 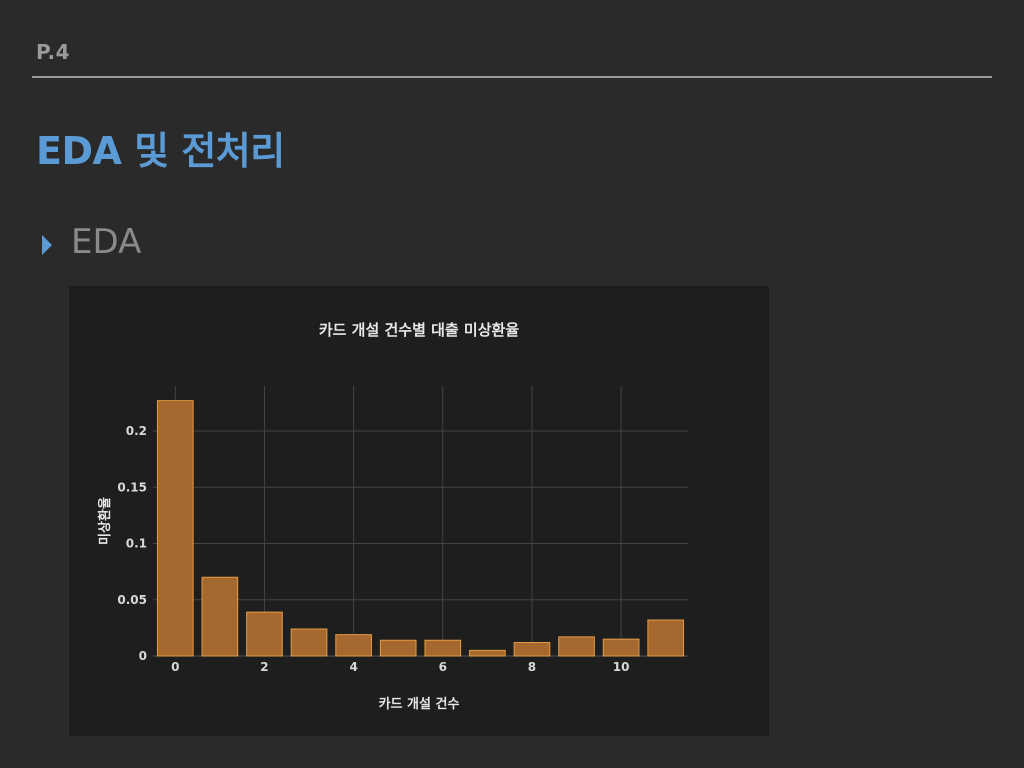 What do you see at coordinates (106, 242) in the screenshot?
I see `section-label: EDA` at bounding box center [106, 242].